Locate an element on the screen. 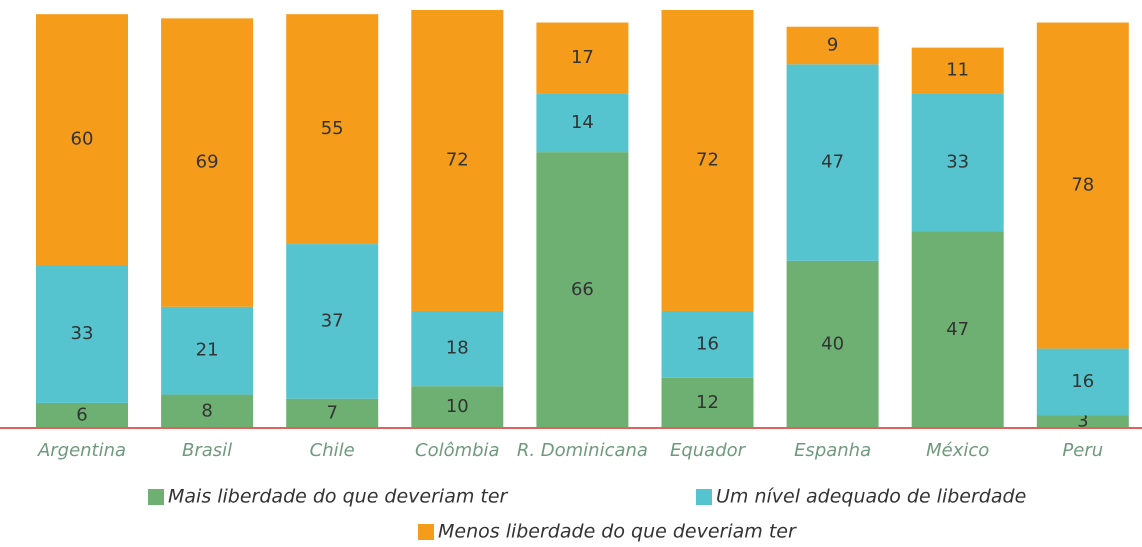  value-label: 66 is located at coordinates (582, 289).